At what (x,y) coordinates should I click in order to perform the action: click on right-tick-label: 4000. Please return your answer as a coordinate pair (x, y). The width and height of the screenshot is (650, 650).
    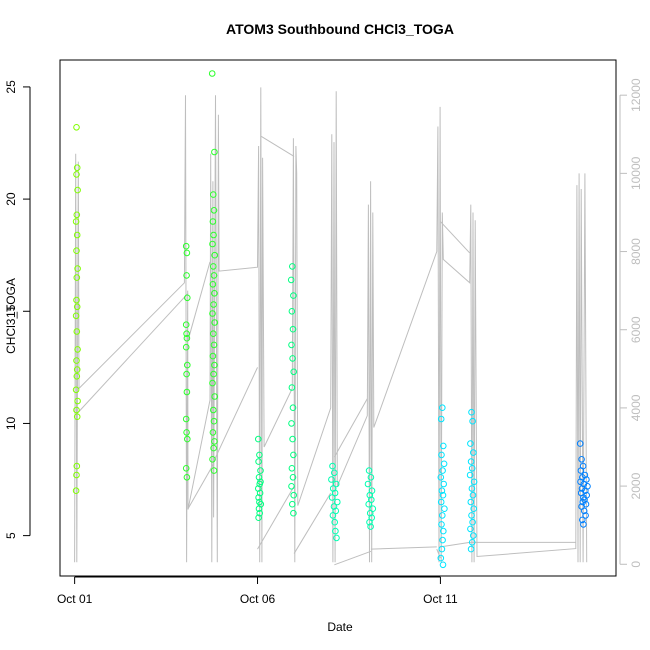
    Looking at the image, I should click on (636, 407).